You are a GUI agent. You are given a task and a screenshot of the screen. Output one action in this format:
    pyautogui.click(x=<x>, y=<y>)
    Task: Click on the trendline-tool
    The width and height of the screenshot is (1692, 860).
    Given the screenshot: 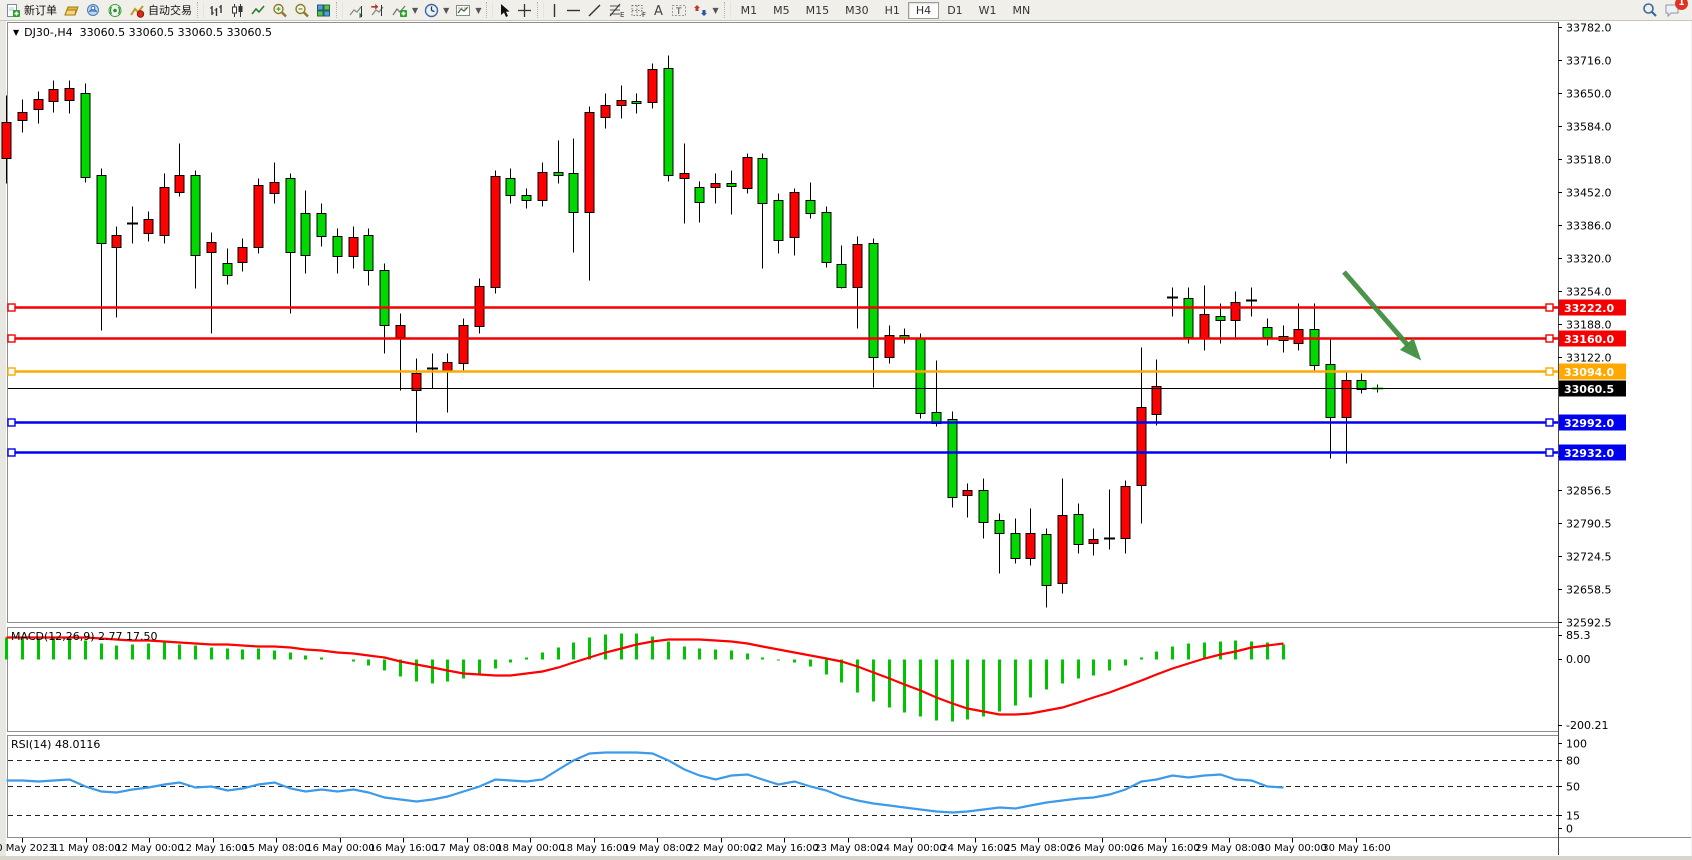 What is the action you would take?
    pyautogui.click(x=594, y=10)
    